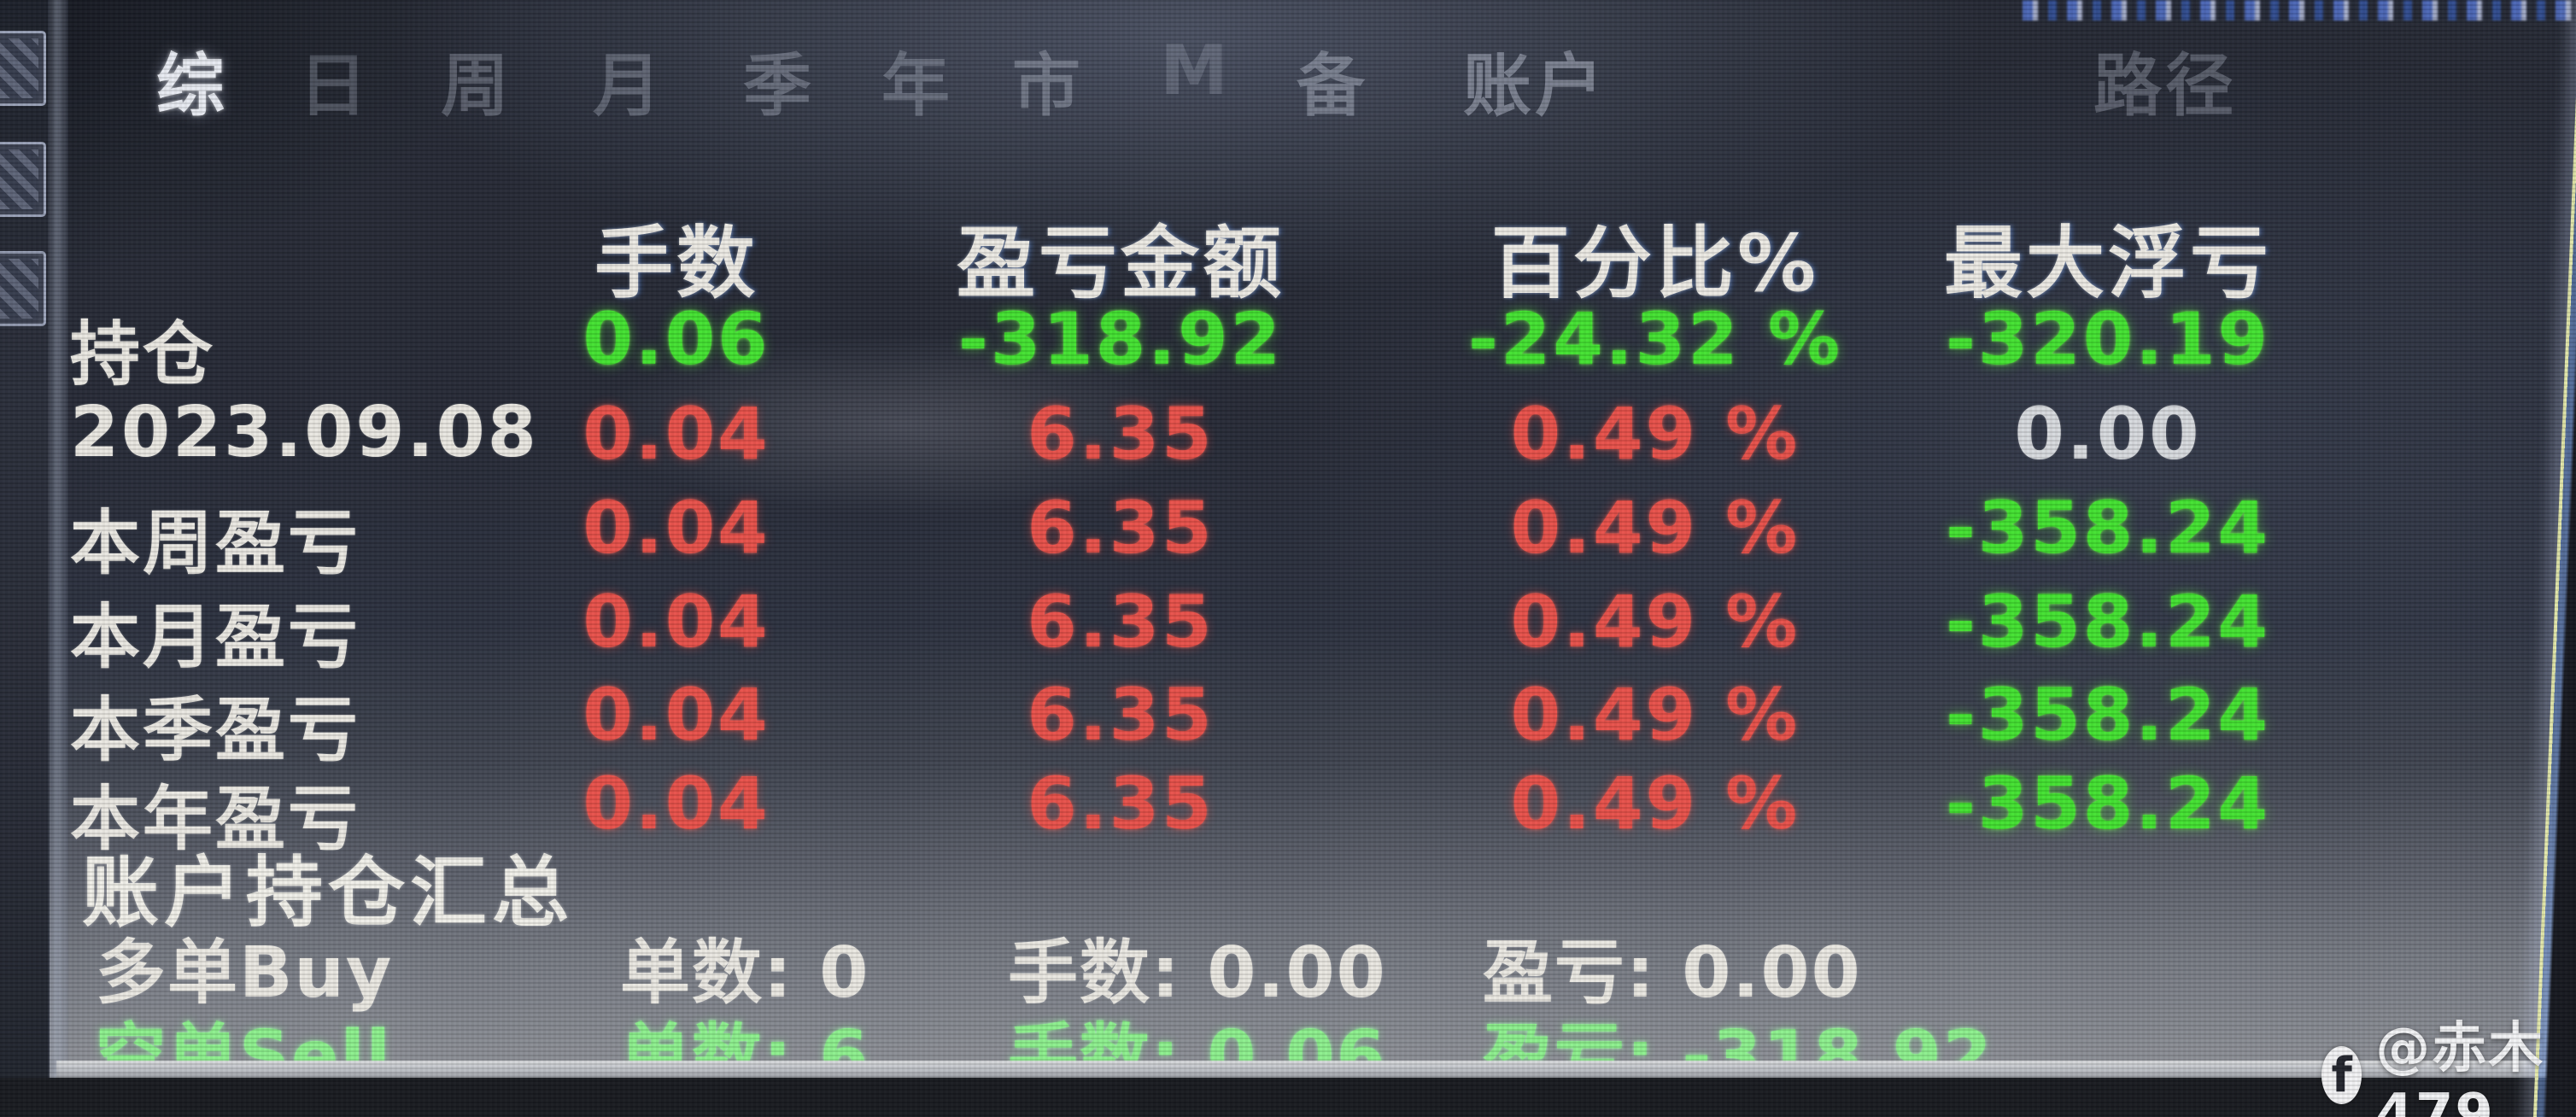 The height and width of the screenshot is (1117, 2576). Describe the element at coordinates (1288, 1097) in the screenshot. I see `bottom-bezel` at that location.